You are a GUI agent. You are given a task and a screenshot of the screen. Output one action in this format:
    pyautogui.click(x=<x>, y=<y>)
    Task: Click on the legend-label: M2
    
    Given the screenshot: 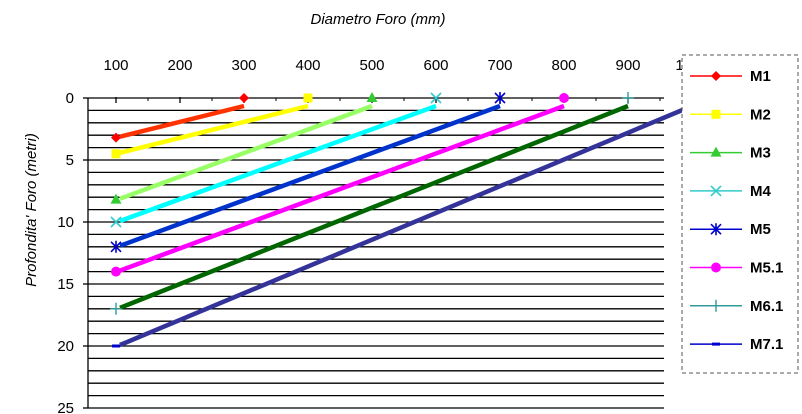 What is the action you would take?
    pyautogui.click(x=760, y=114)
    